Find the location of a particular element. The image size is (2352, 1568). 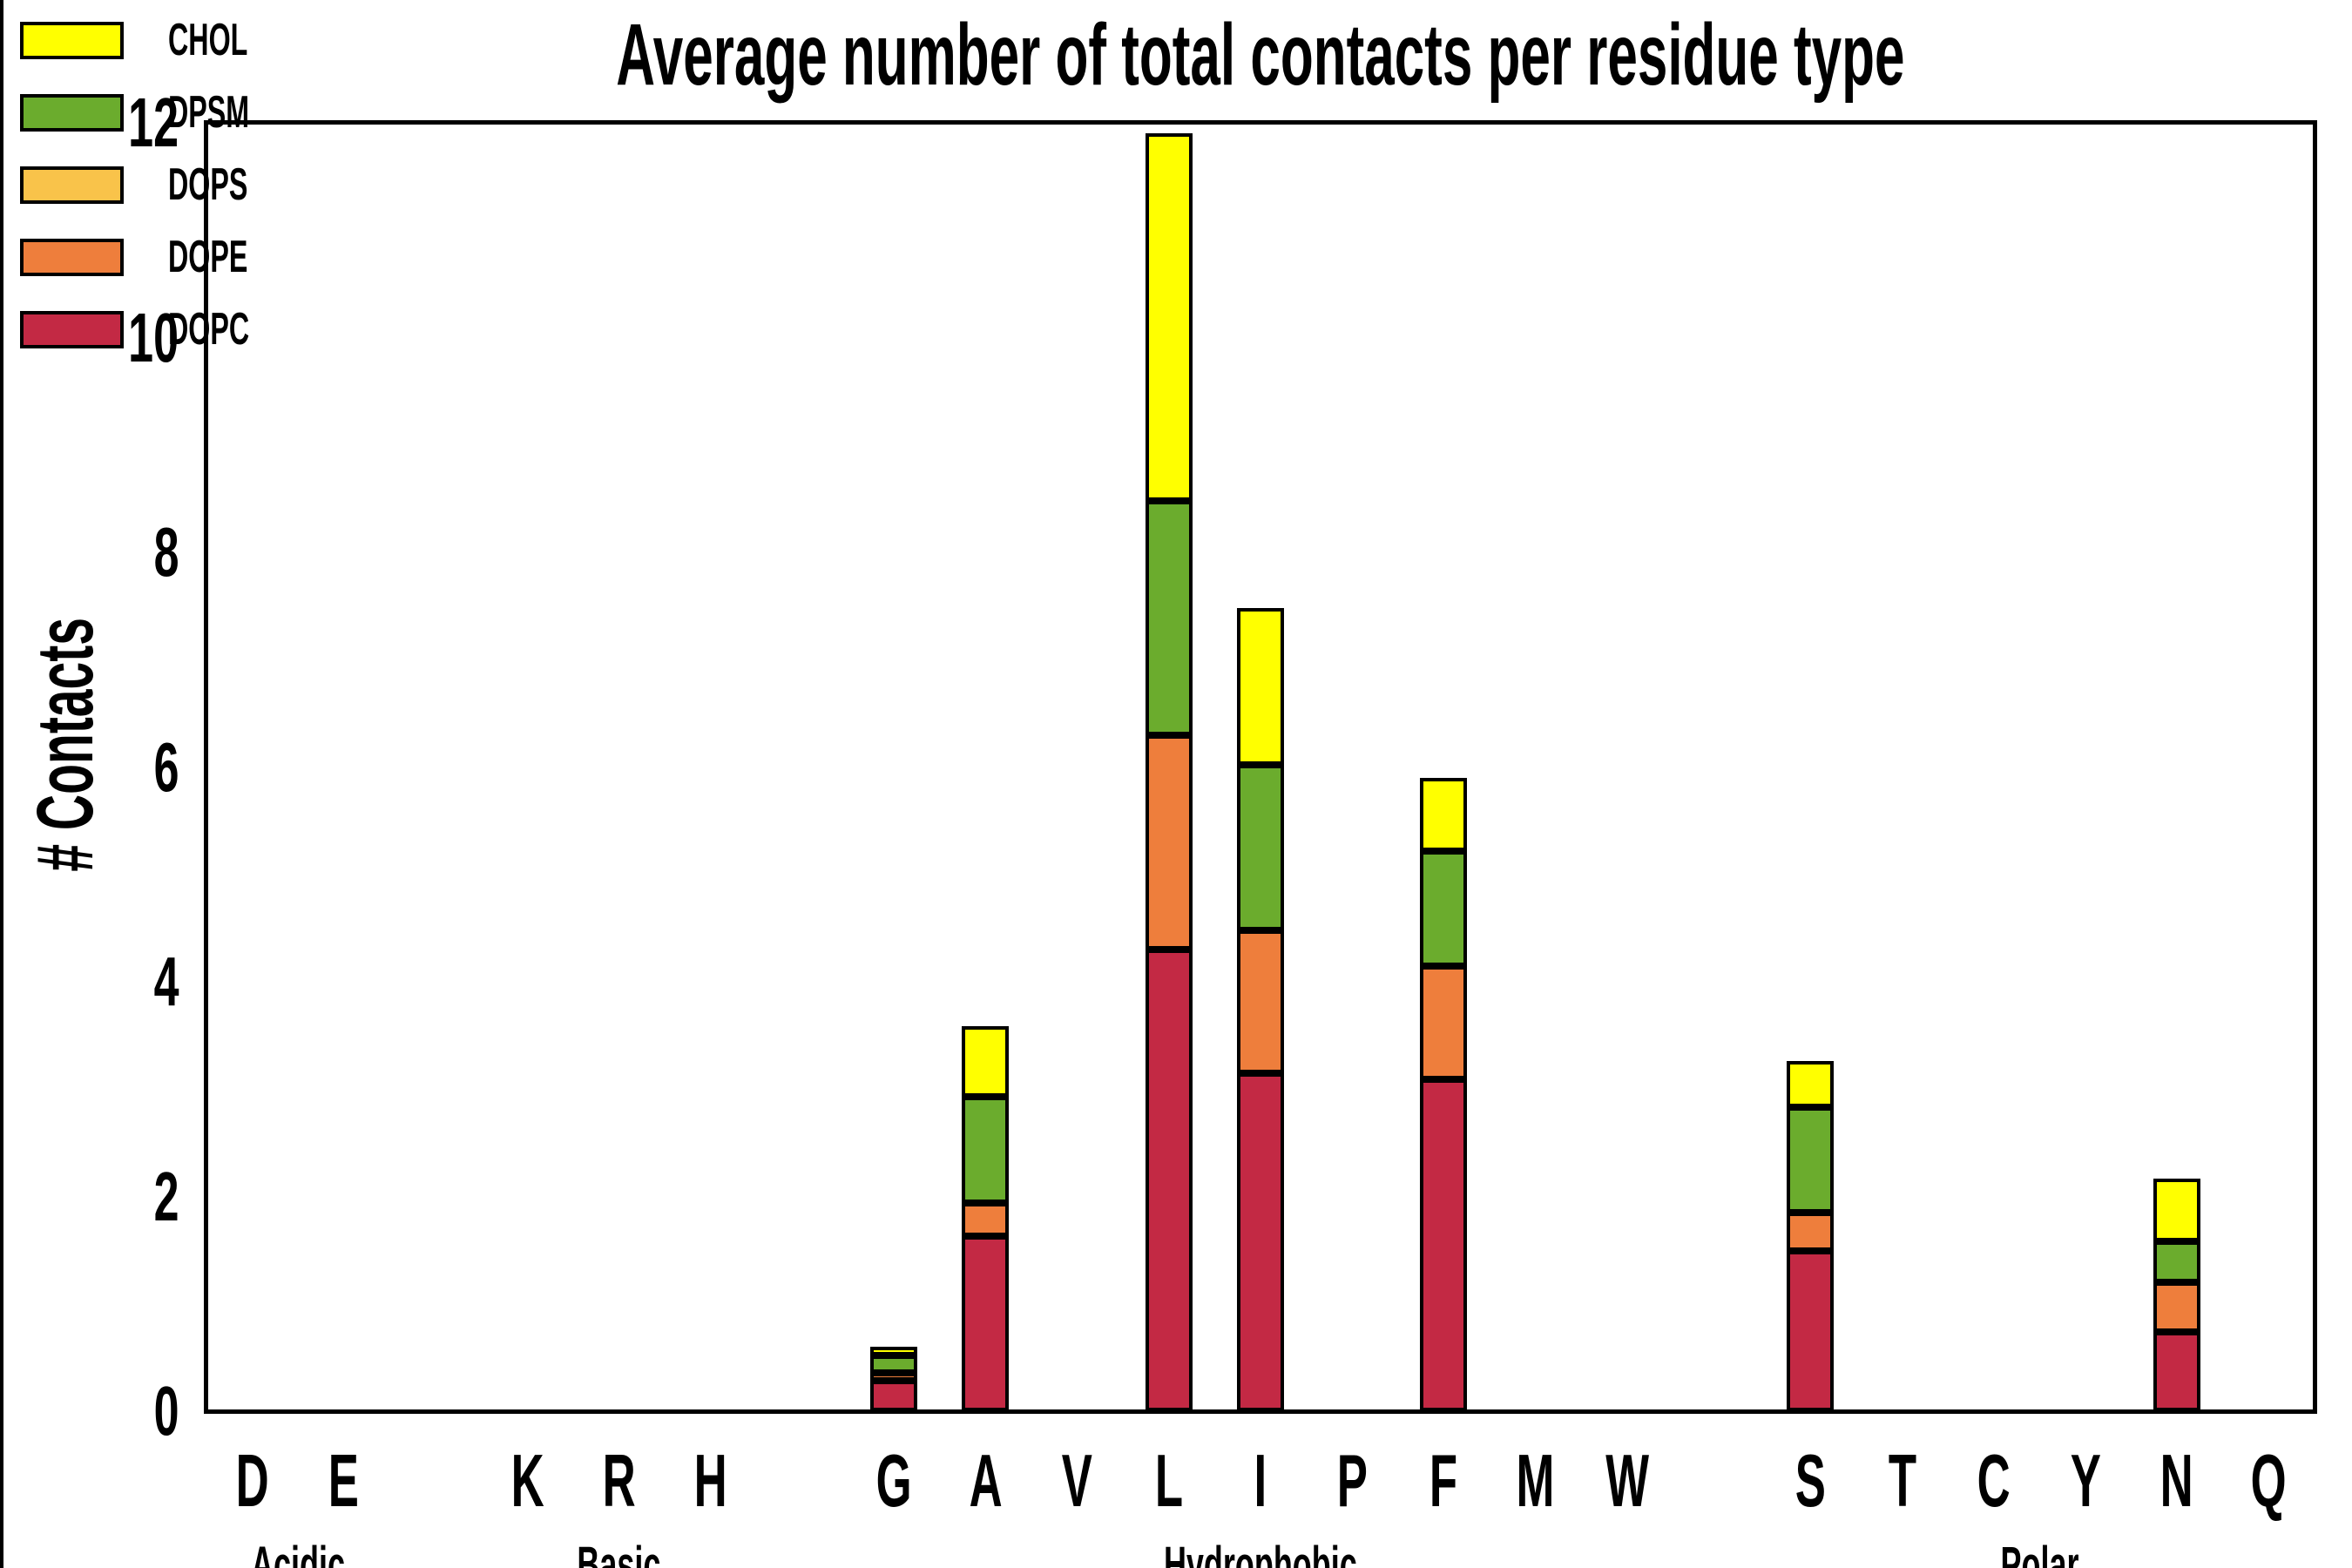

residue-label-text: C is located at coordinates (1994, 1481).